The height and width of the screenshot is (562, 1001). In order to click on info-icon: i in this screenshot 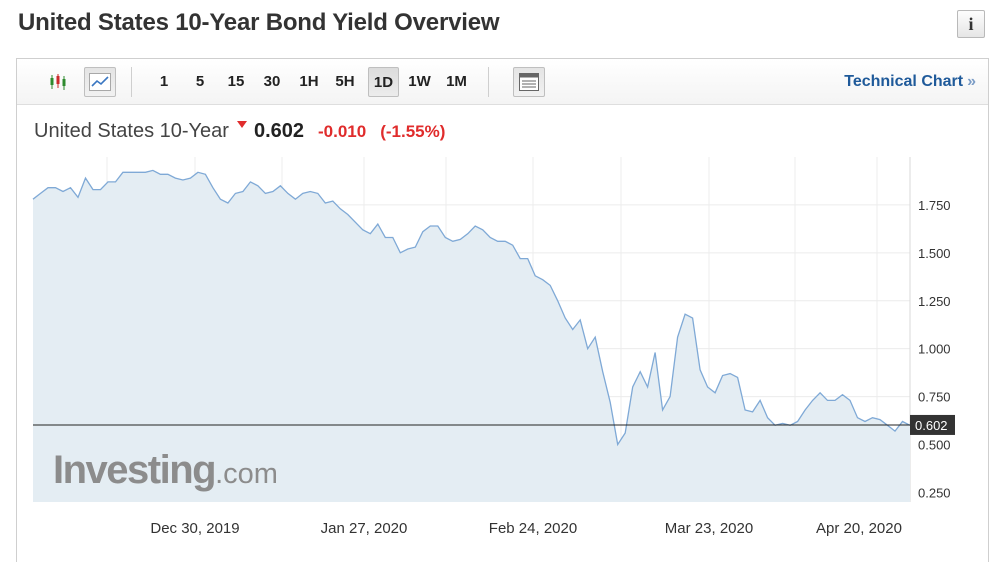, I will do `click(971, 23)`.